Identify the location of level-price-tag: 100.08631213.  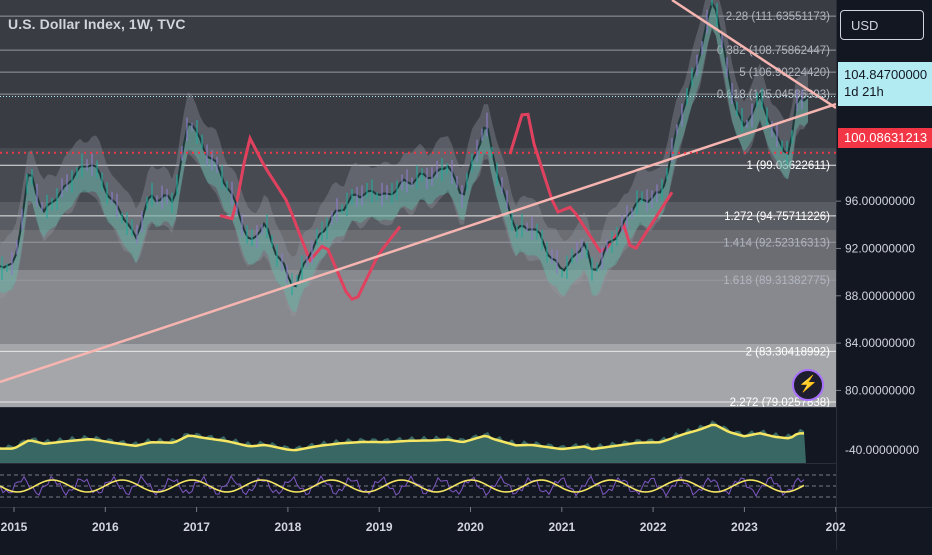
(885, 138).